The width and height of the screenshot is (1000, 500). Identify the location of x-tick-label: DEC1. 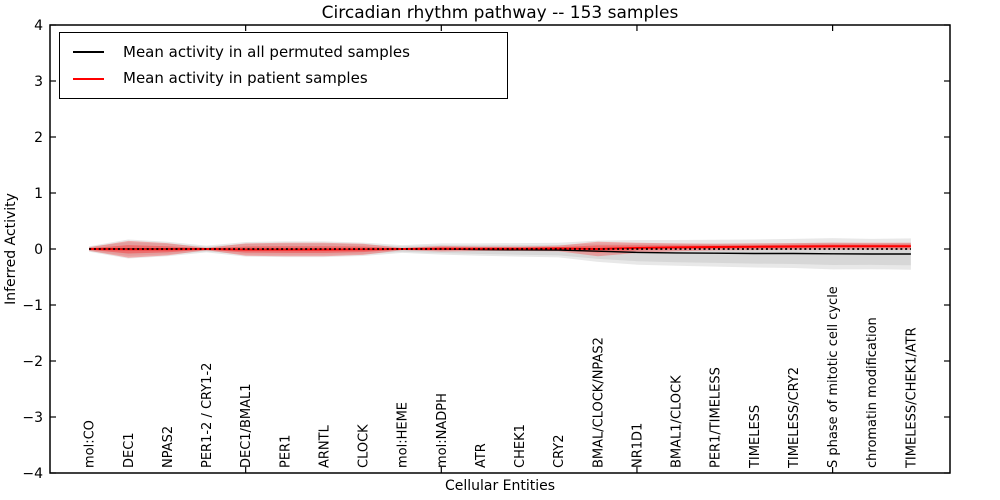
(129, 450).